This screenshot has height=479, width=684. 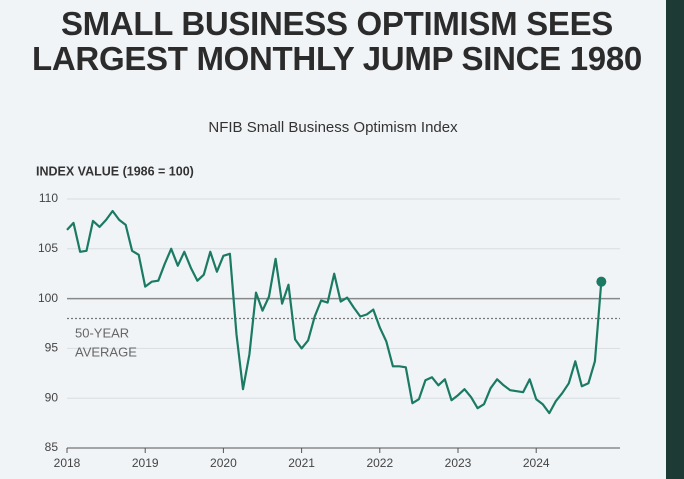 What do you see at coordinates (48, 248) in the screenshot?
I see `y-tick-label: 105` at bounding box center [48, 248].